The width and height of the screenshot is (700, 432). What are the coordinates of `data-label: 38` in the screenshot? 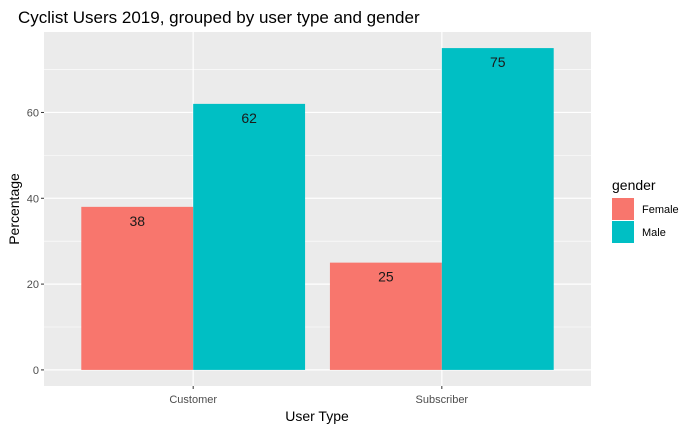 It's located at (137, 221).